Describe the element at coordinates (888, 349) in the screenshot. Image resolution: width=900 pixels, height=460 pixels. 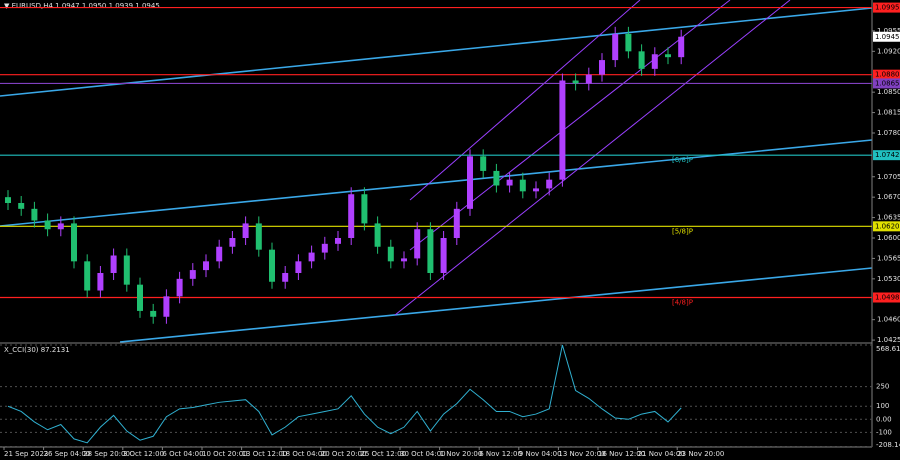
I see `y-tick-label: 568.6163` at that location.